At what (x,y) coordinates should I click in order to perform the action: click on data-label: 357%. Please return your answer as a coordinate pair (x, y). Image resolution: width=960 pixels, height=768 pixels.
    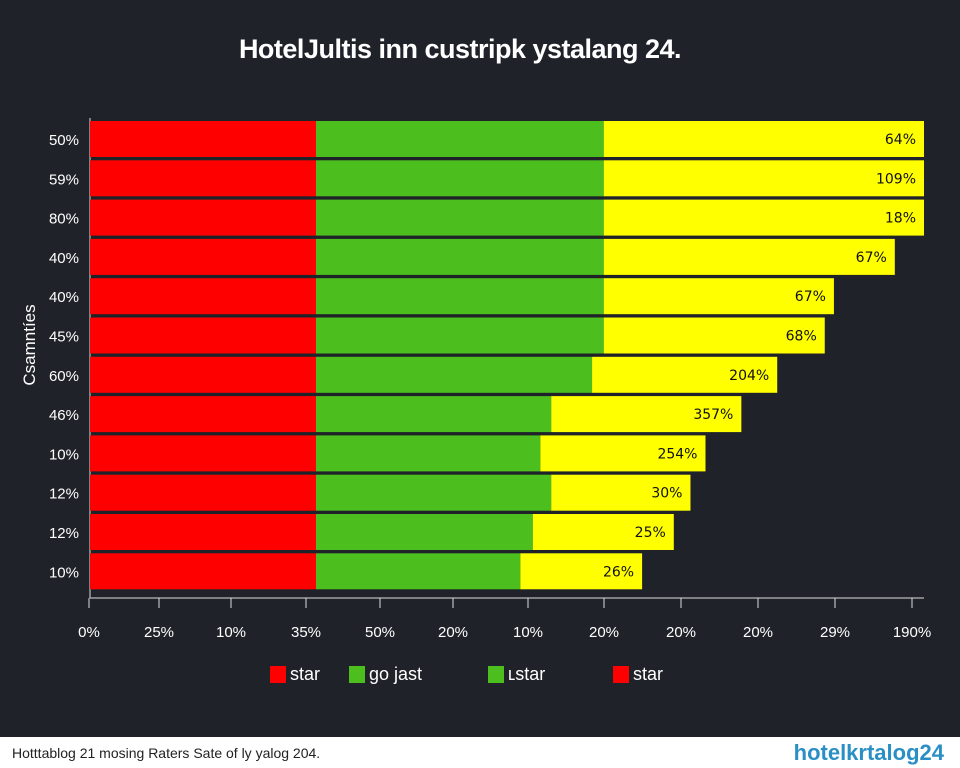
    Looking at the image, I should click on (713, 415).